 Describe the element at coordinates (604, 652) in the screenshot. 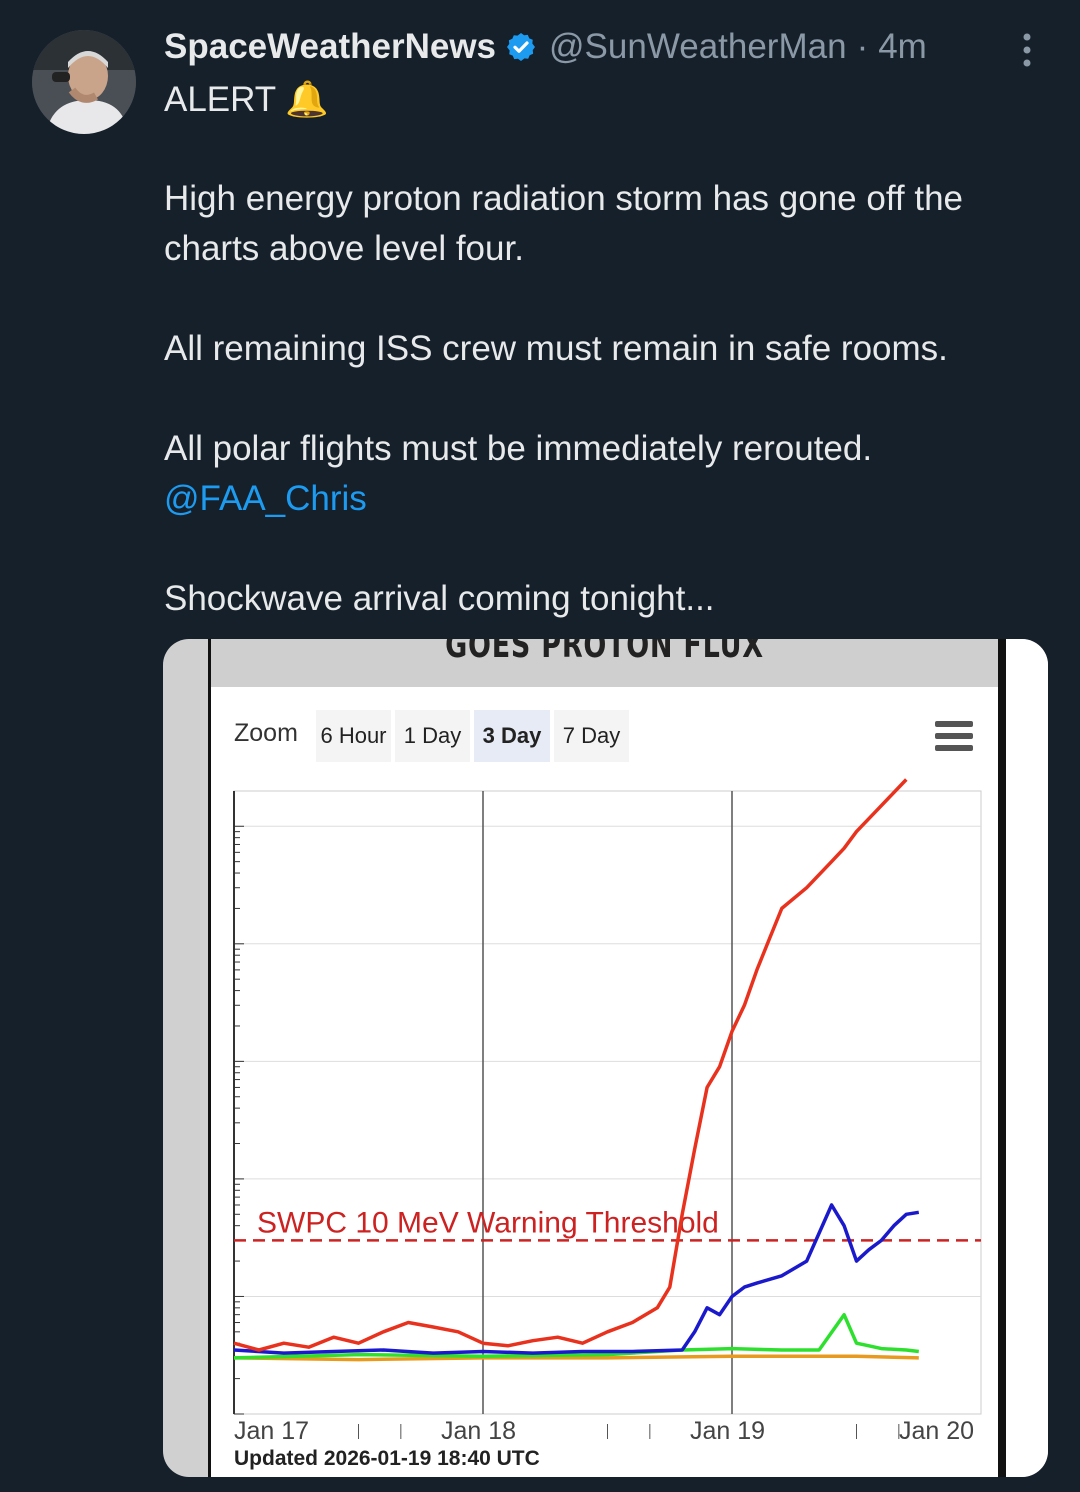

I see `chart-title: GOES PROTON FLUX` at that location.